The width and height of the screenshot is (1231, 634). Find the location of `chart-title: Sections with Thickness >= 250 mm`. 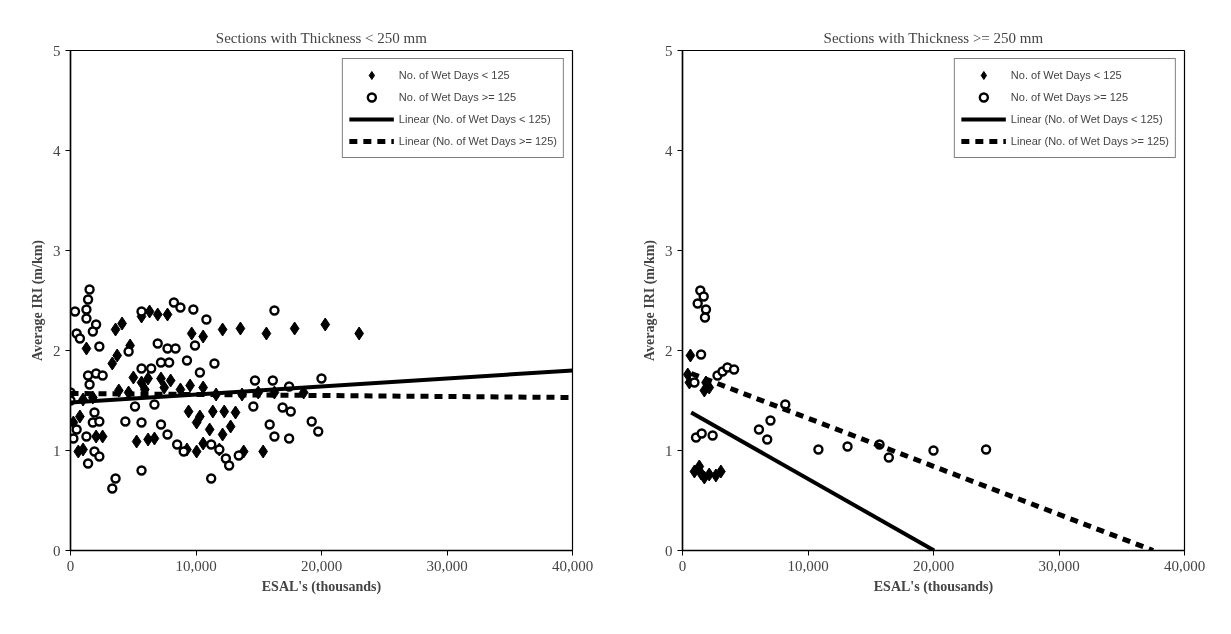

chart-title: Sections with Thickness >= 250 mm is located at coordinates (933, 37).